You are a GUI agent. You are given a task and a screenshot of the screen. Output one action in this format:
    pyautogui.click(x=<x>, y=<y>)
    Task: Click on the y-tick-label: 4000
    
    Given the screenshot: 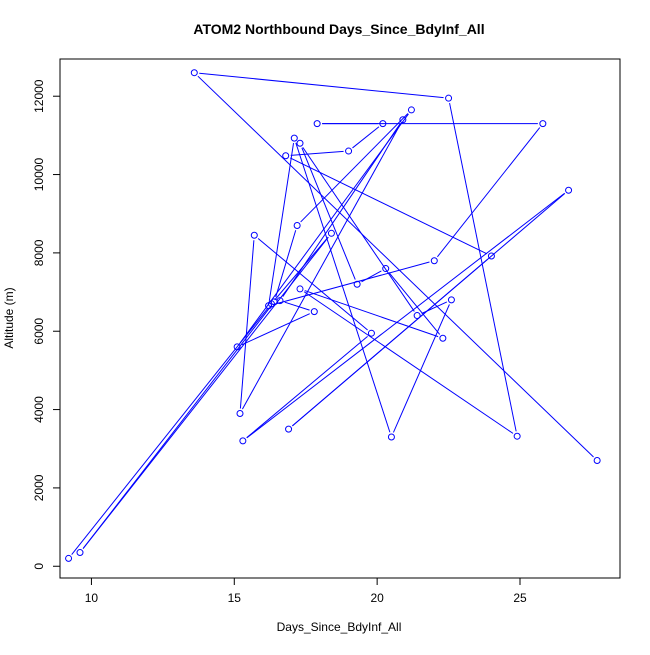 What is the action you would take?
    pyautogui.click(x=39, y=409)
    